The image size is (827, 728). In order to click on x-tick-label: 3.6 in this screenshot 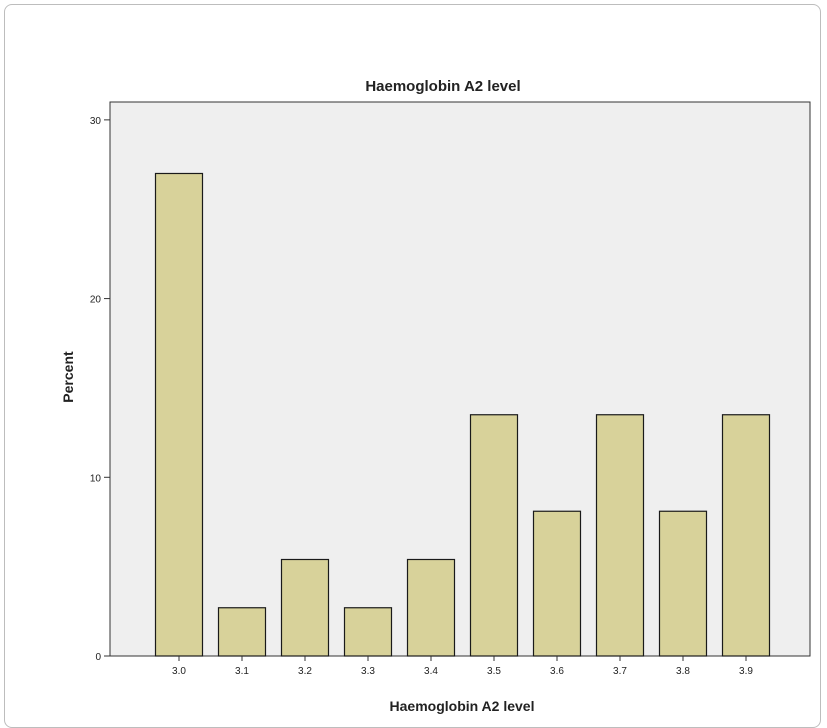, I will do `click(557, 671)`.